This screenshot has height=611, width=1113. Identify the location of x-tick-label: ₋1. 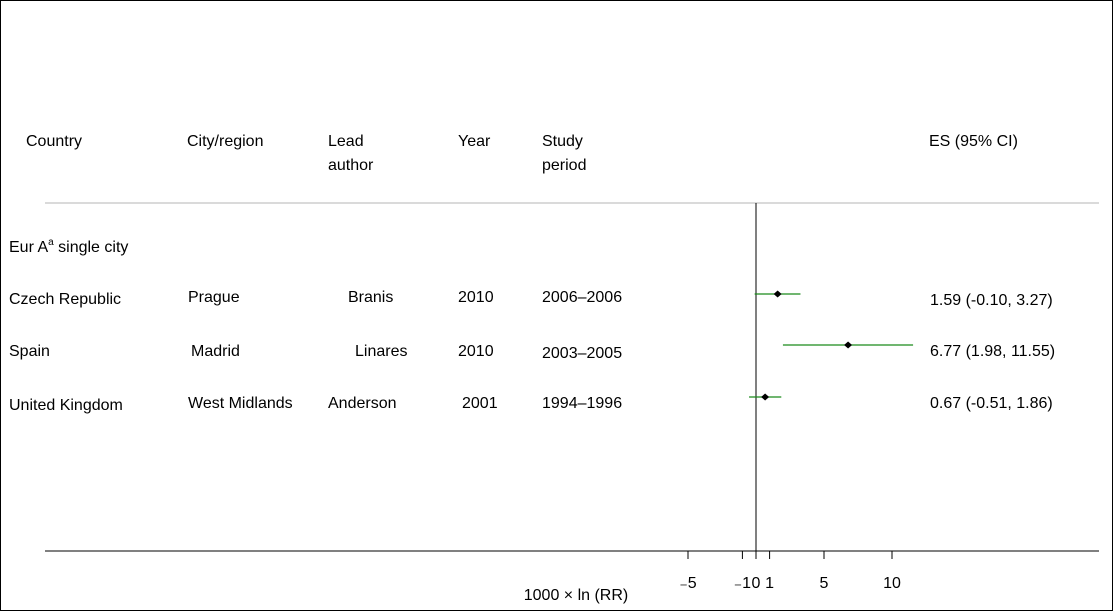
(742, 583).